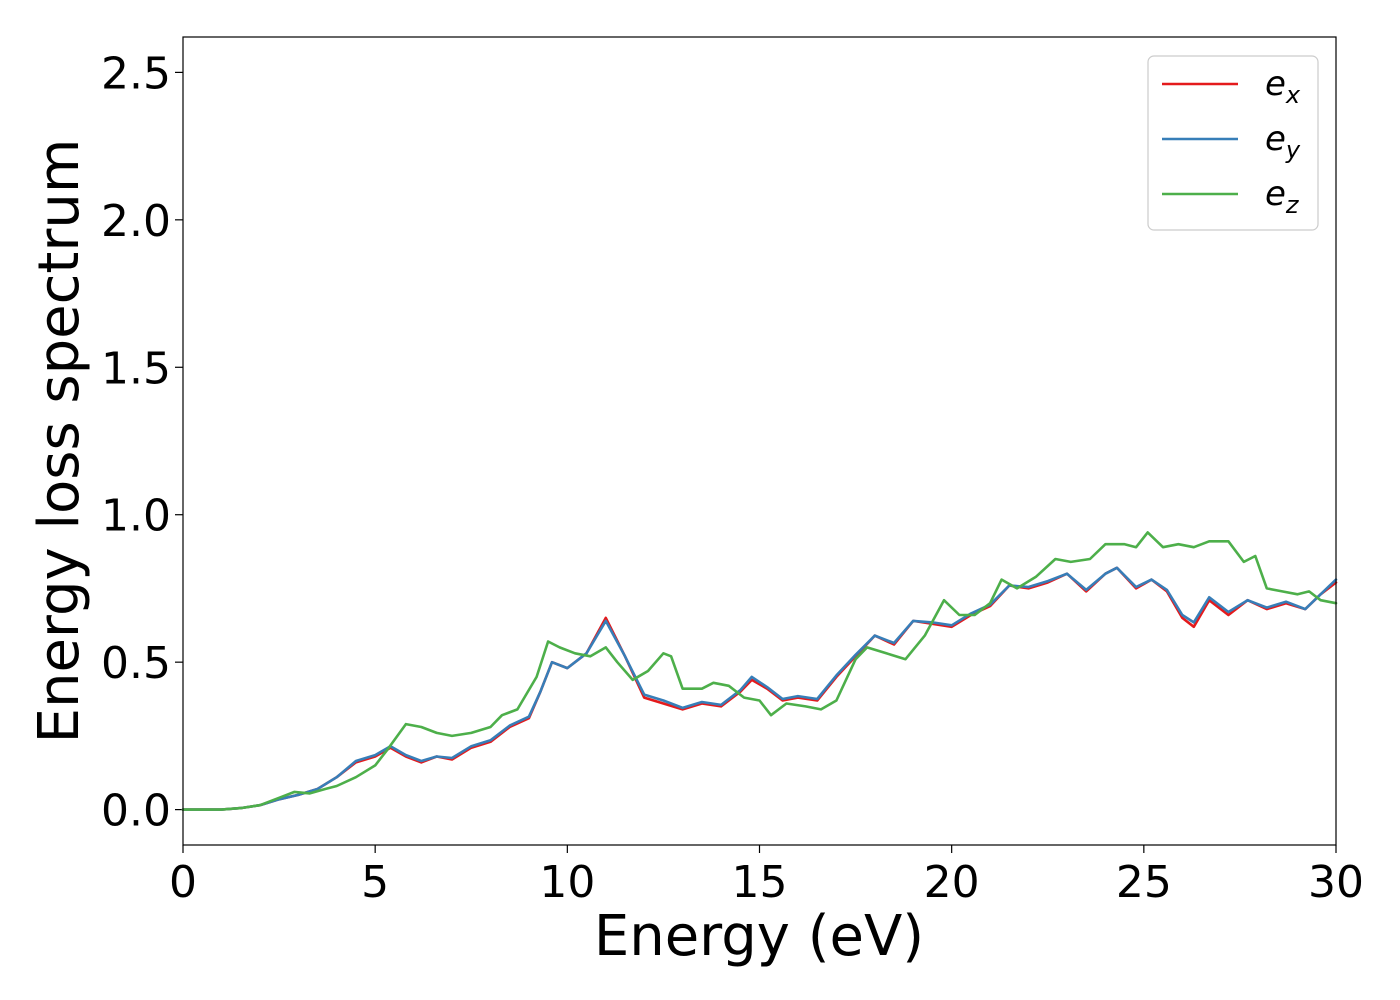 The width and height of the screenshot is (1400, 1000). I want to click on legend-label-z: ez, so click(1282, 196).